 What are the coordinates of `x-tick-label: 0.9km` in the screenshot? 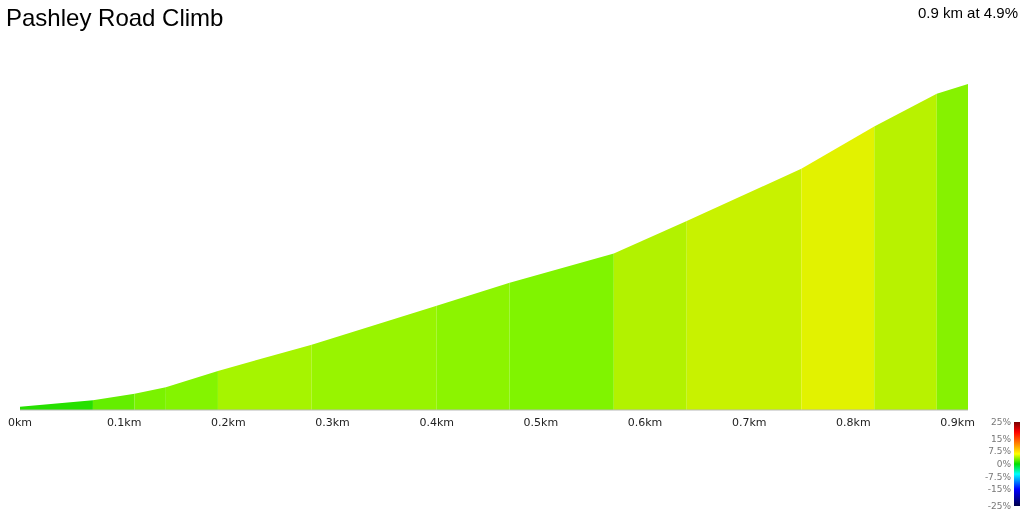 It's located at (957, 422).